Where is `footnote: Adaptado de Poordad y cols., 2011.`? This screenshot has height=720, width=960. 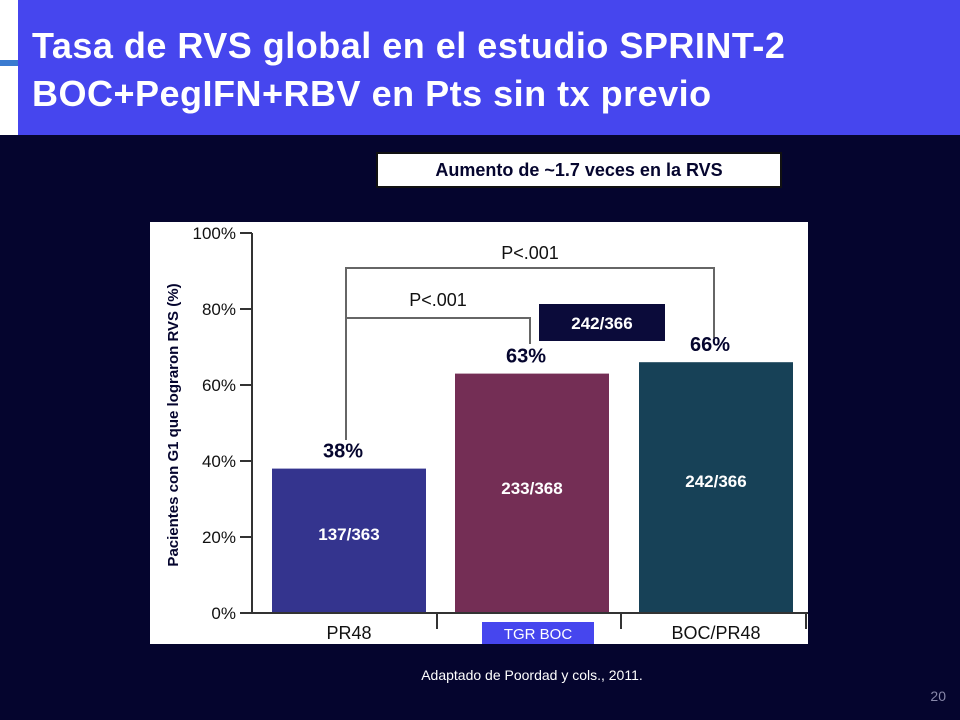
footnote: Adaptado de Poordad y cols., 2011. is located at coordinates (532, 675).